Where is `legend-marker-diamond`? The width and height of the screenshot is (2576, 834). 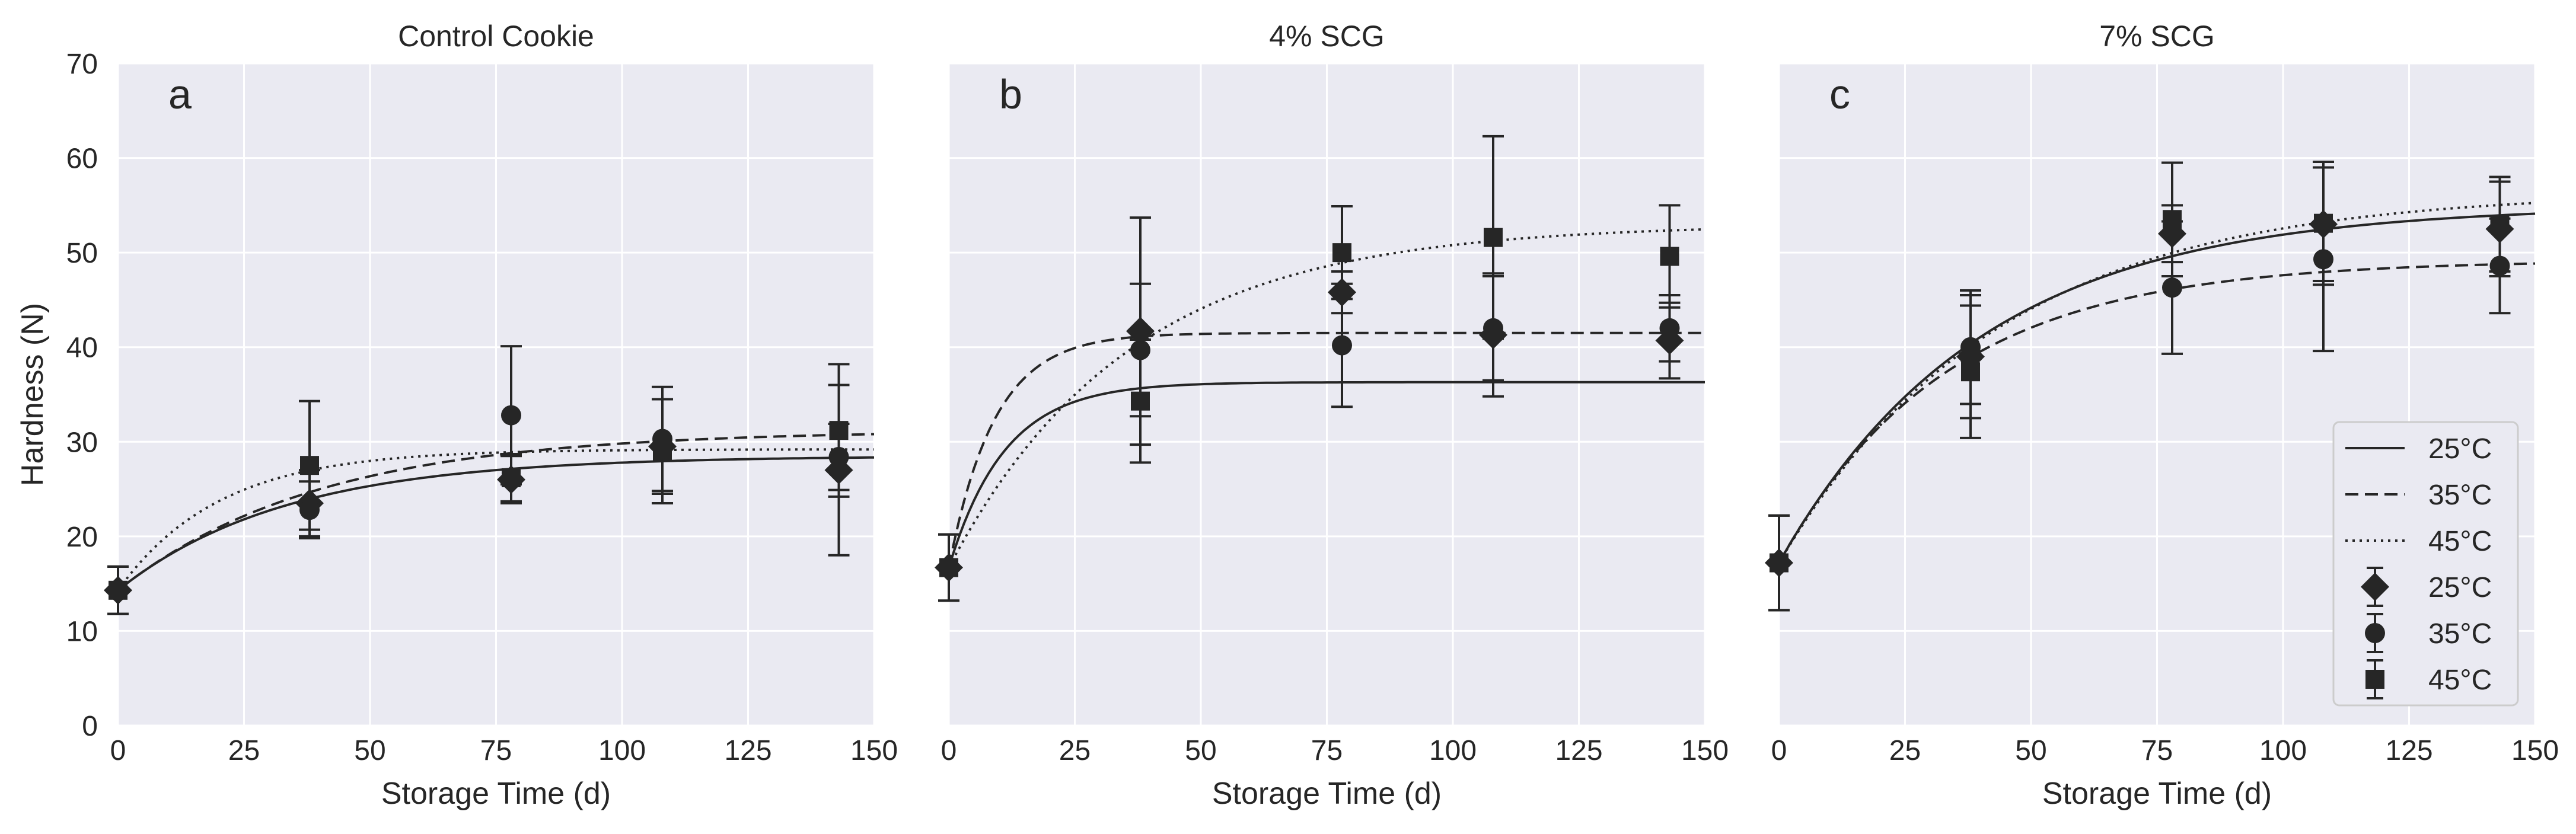
legend-marker-diamond is located at coordinates (2375, 587).